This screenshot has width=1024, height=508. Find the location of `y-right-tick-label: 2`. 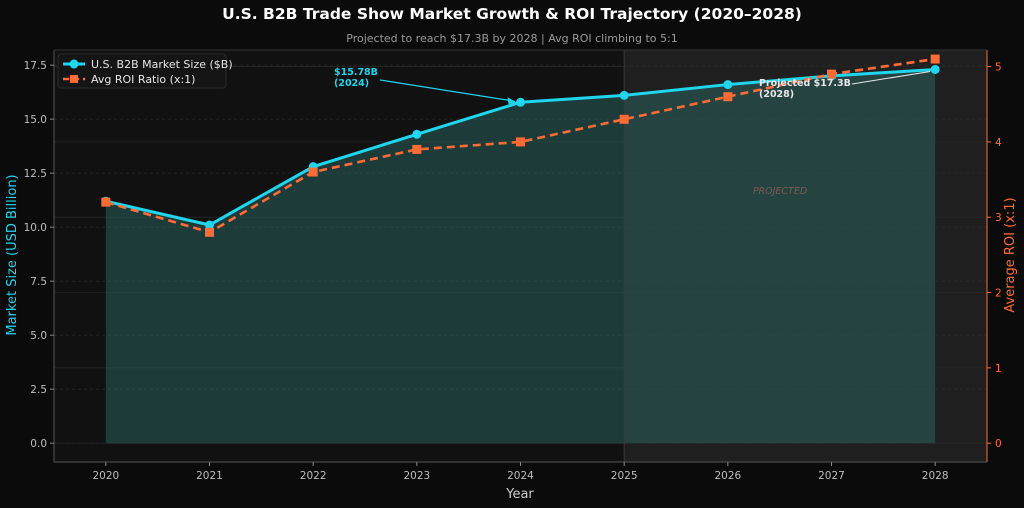

y-right-tick-label: 2 is located at coordinates (998, 294).